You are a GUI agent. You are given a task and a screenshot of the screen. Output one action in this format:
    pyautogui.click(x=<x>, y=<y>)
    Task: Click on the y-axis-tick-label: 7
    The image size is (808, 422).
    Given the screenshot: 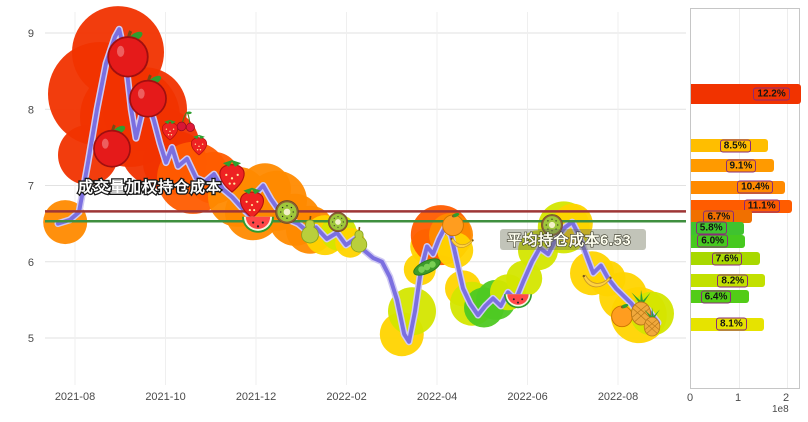 What is the action you would take?
    pyautogui.click(x=31, y=187)
    